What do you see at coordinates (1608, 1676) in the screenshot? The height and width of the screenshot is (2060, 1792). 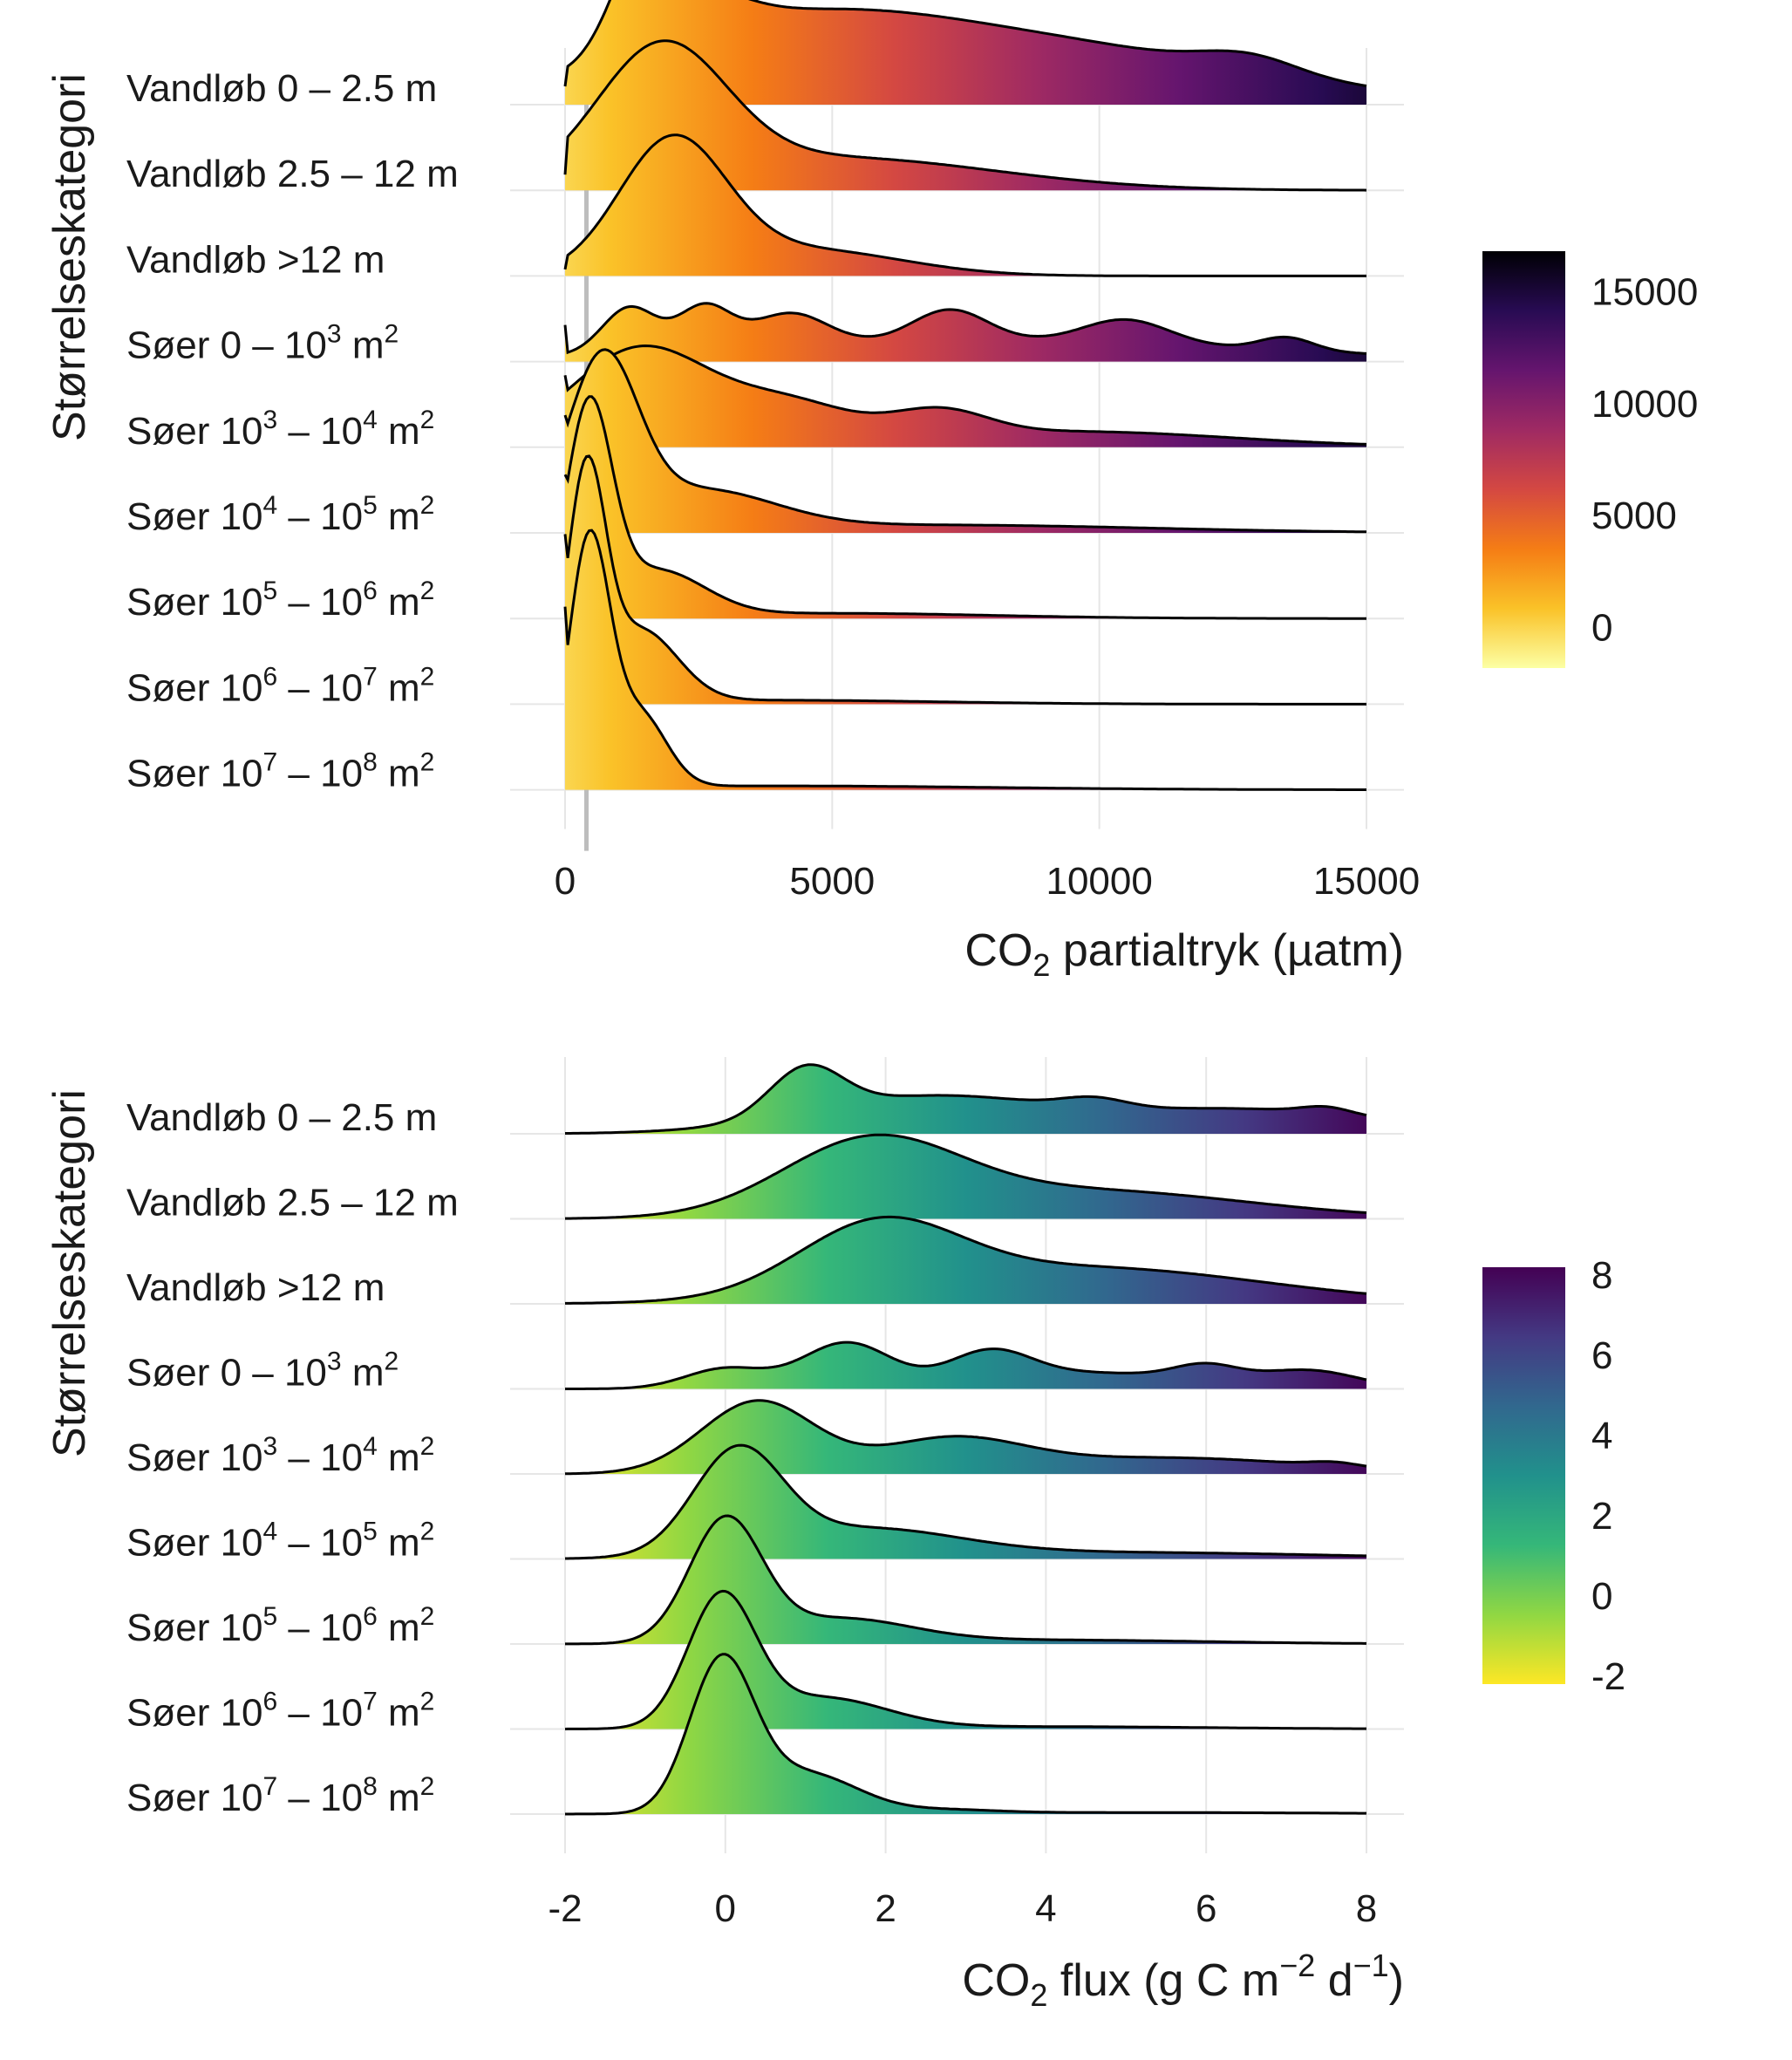 I see `colorbar-tick-label: -2` at bounding box center [1608, 1676].